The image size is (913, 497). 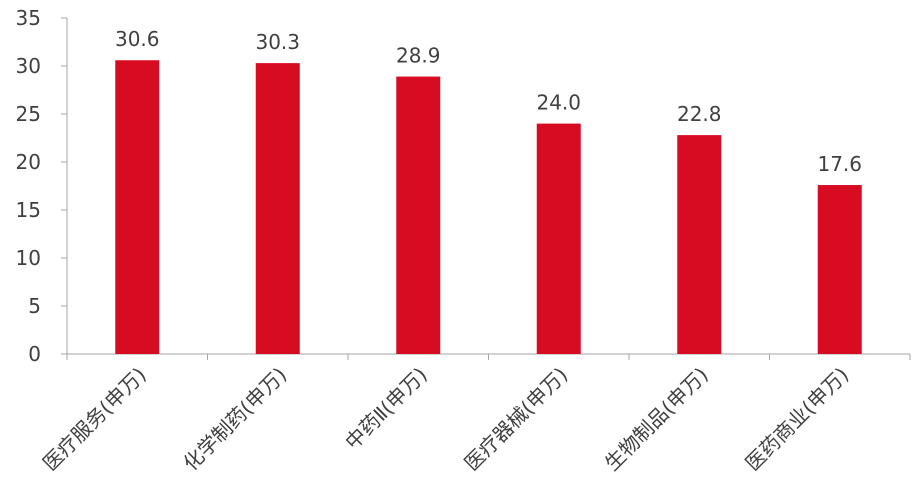 What do you see at coordinates (137, 39) in the screenshot?
I see `data-label: 30.6` at bounding box center [137, 39].